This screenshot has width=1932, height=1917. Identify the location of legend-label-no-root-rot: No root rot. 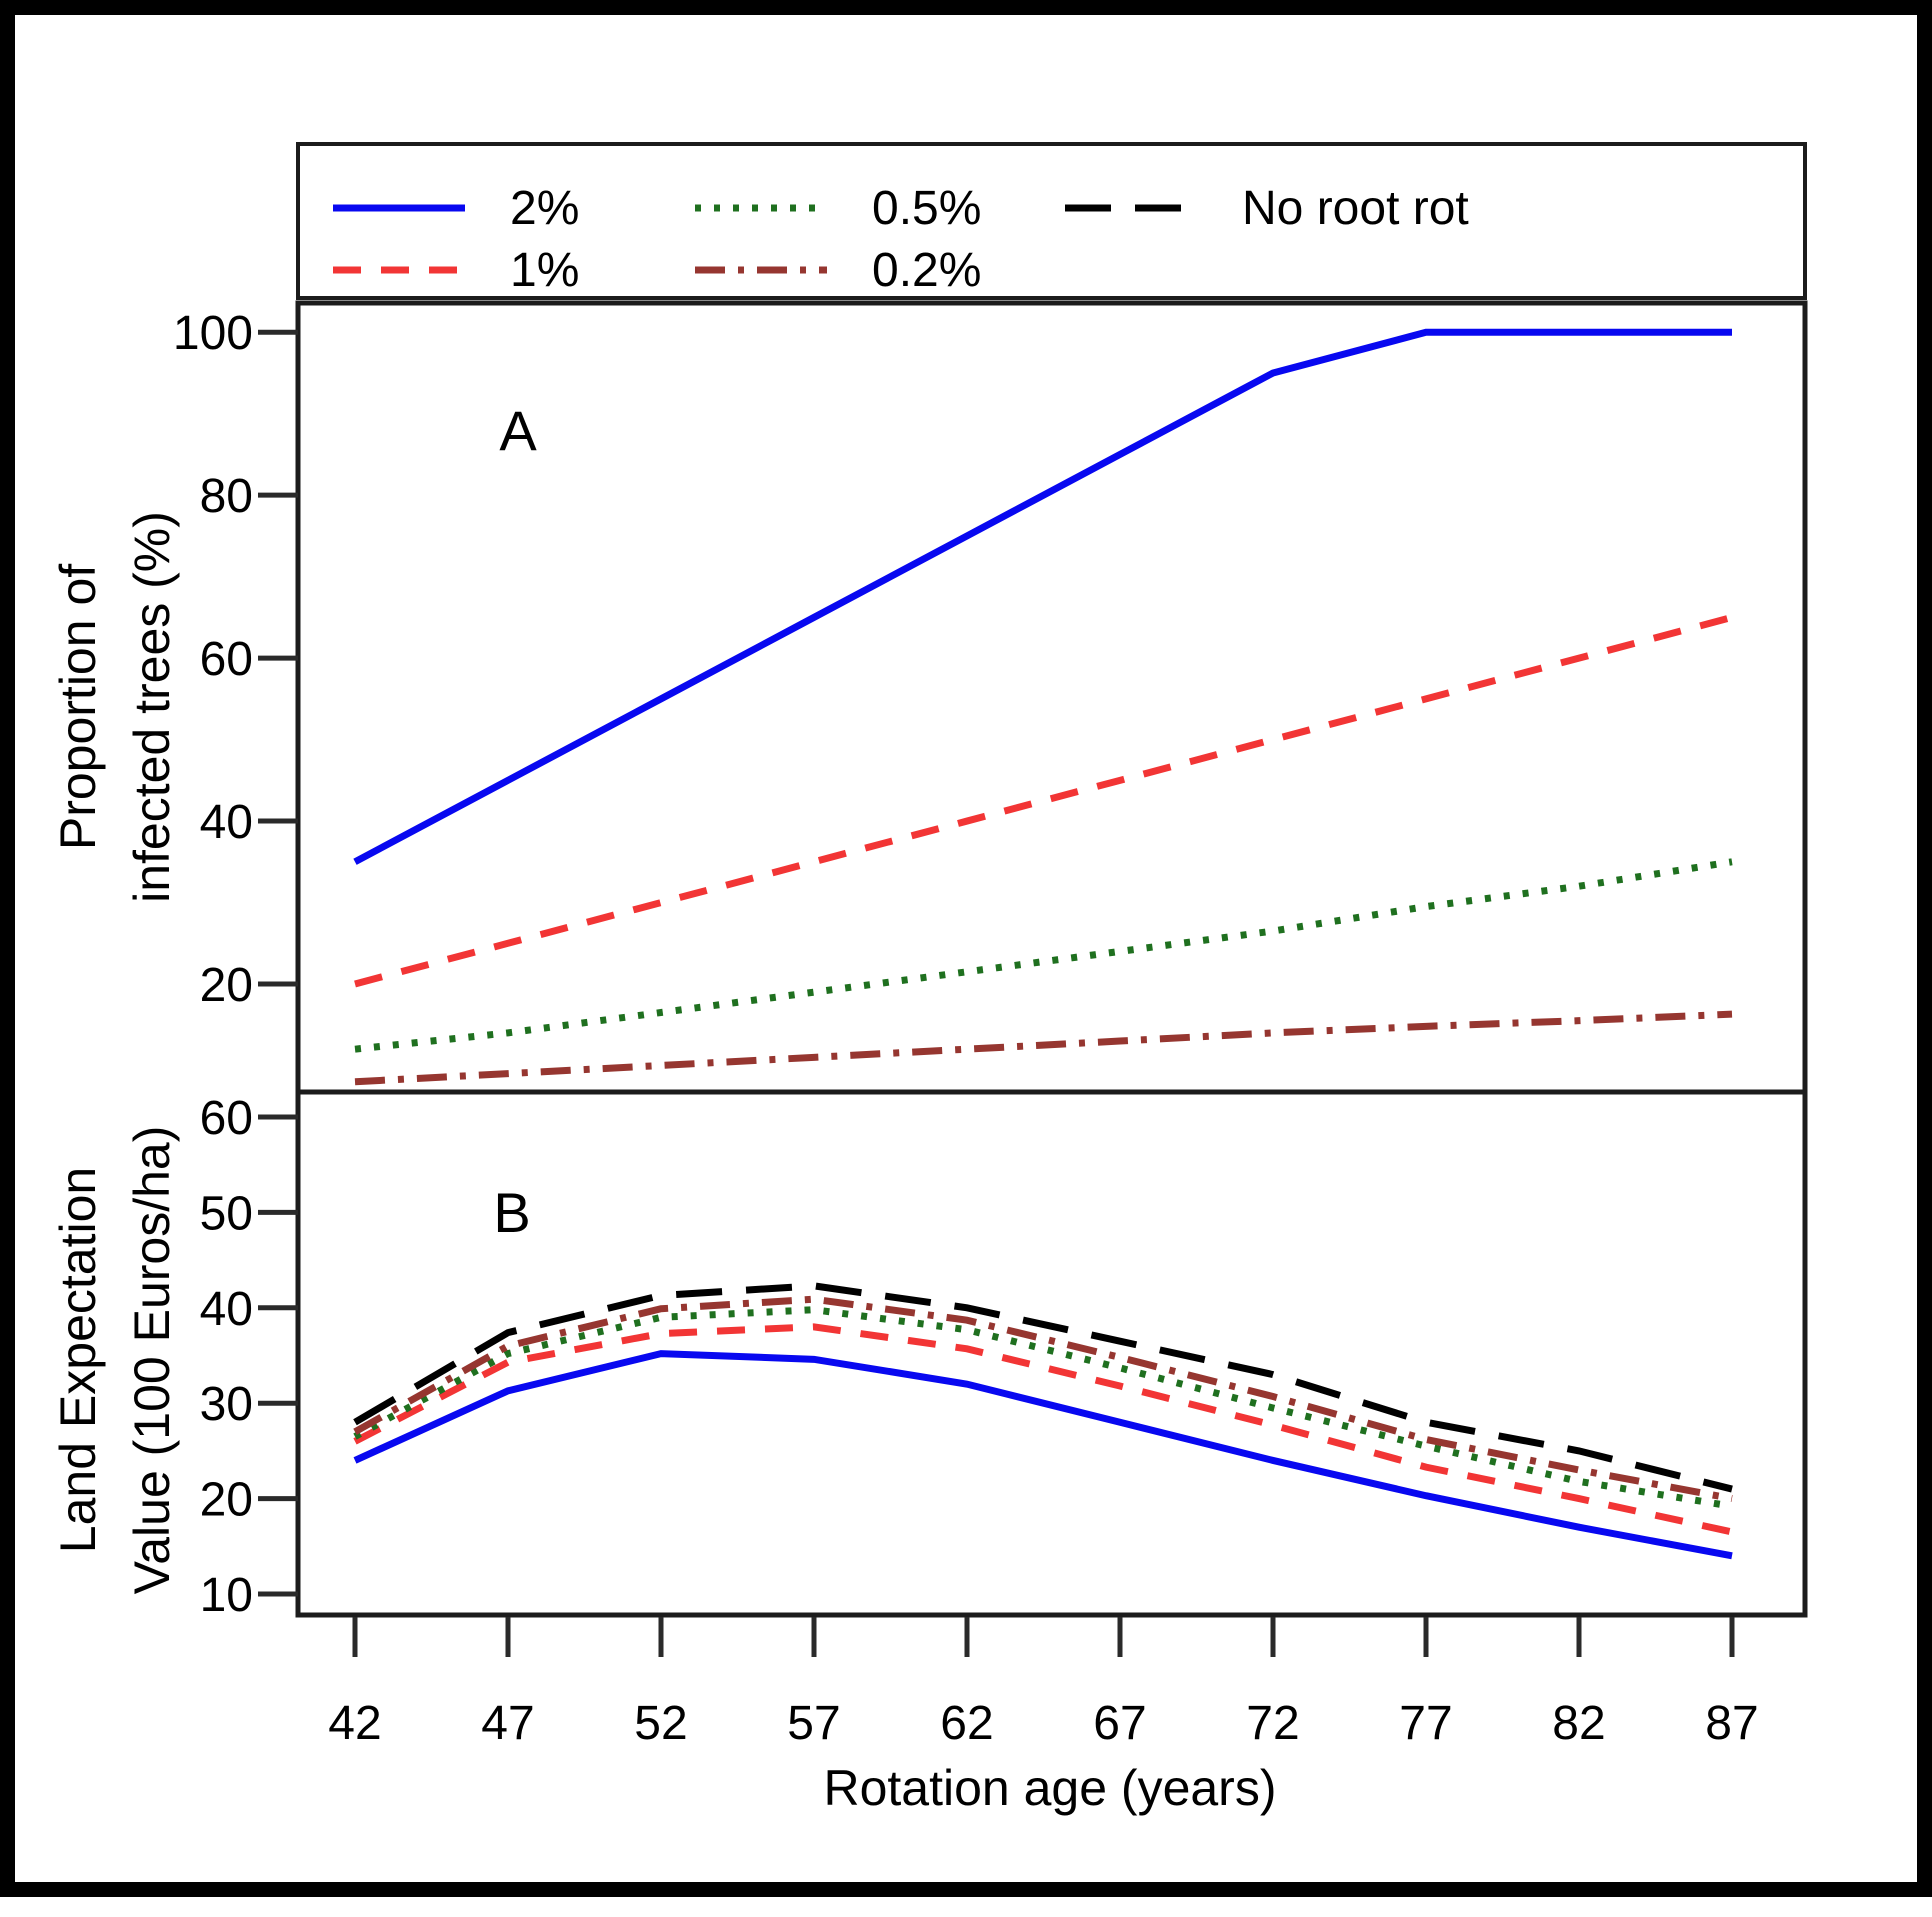
(1355, 208).